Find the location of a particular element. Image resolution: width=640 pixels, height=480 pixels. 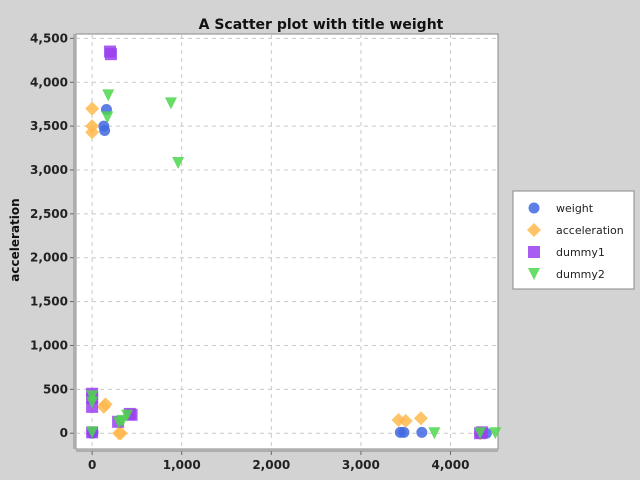

y-tick-label: 1,500 is located at coordinates (49, 302).